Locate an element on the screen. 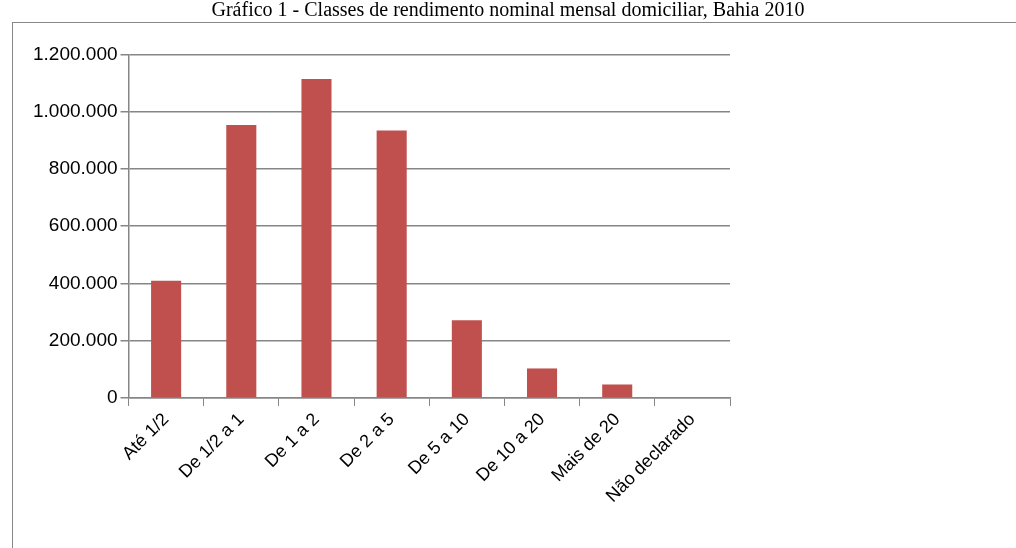 Image resolution: width=1016 pixels, height=548 pixels. x-tick-label: De 10 a 20 is located at coordinates (510, 447).